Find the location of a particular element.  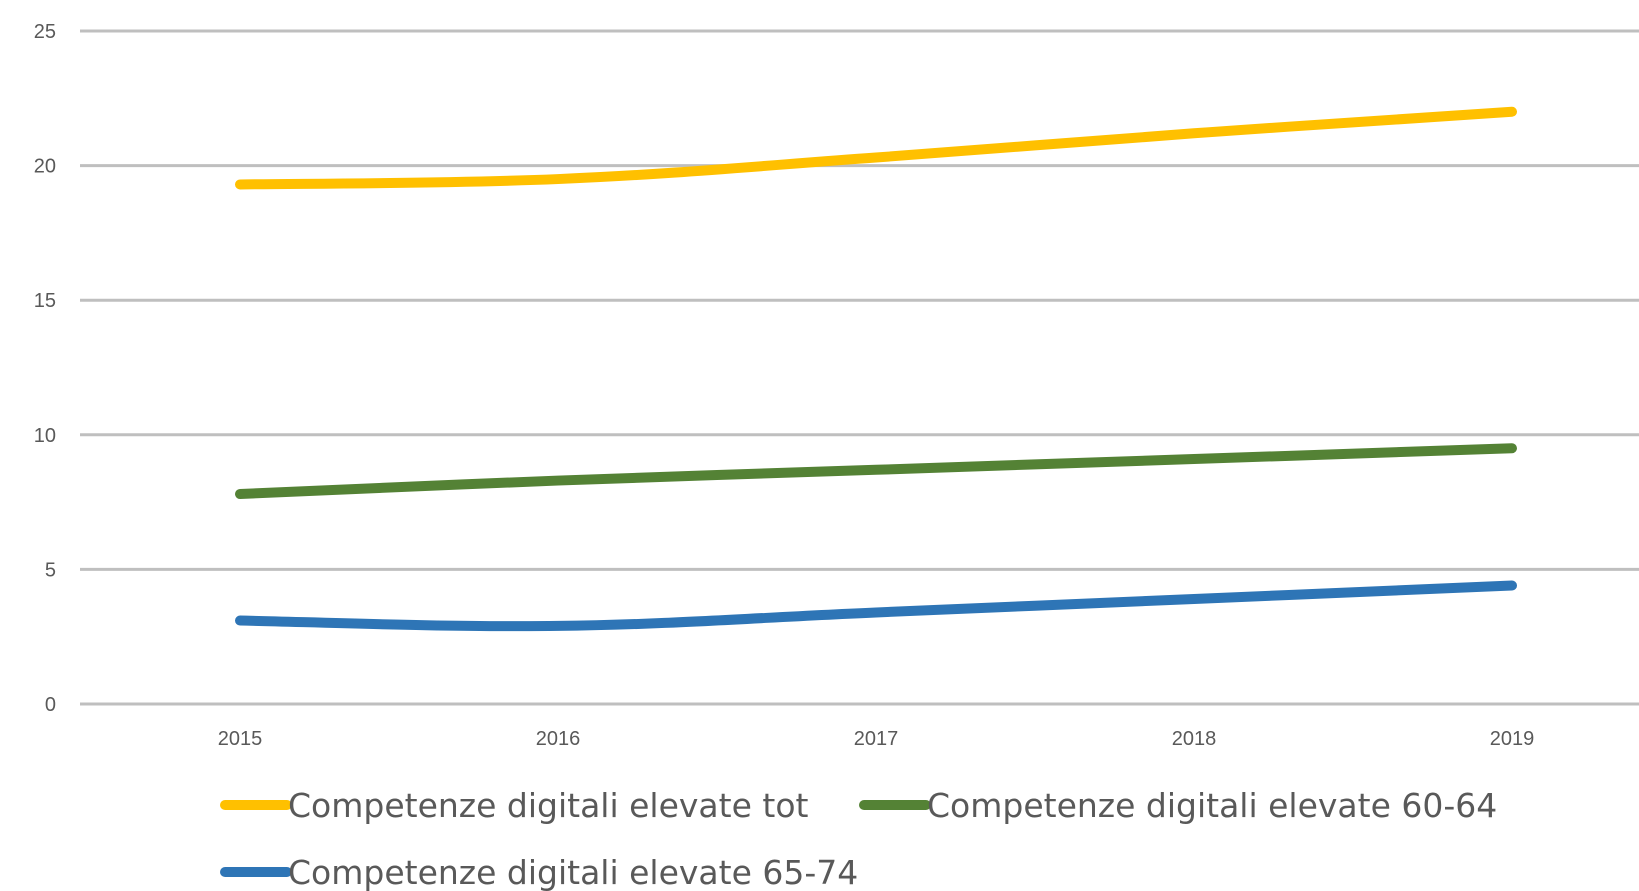

y-tick-label: 10 is located at coordinates (45, 436).